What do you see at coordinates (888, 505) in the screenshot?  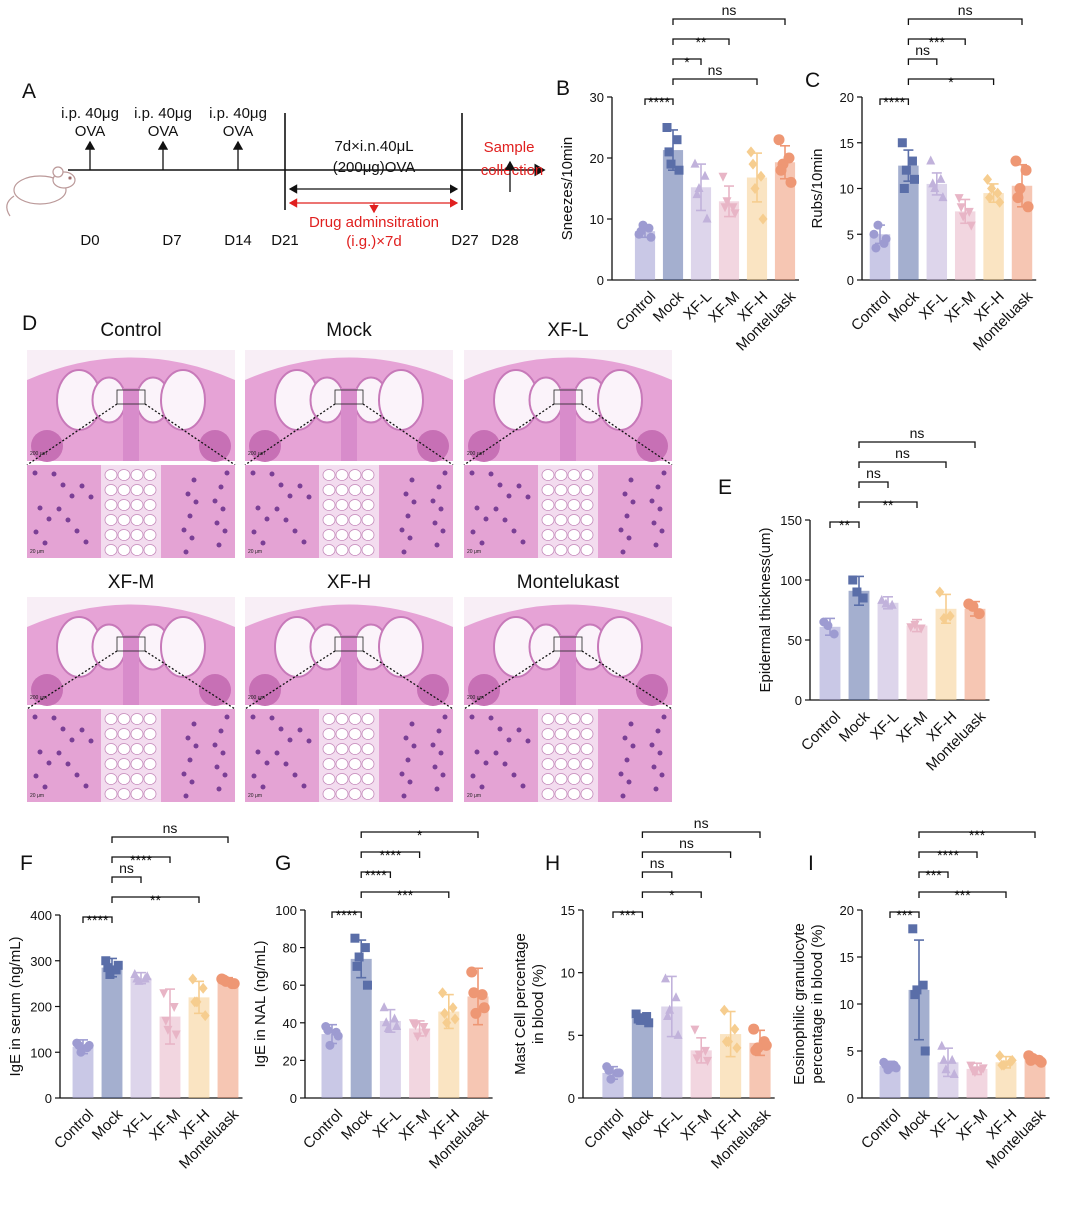 I see `significance-label: **` at bounding box center [888, 505].